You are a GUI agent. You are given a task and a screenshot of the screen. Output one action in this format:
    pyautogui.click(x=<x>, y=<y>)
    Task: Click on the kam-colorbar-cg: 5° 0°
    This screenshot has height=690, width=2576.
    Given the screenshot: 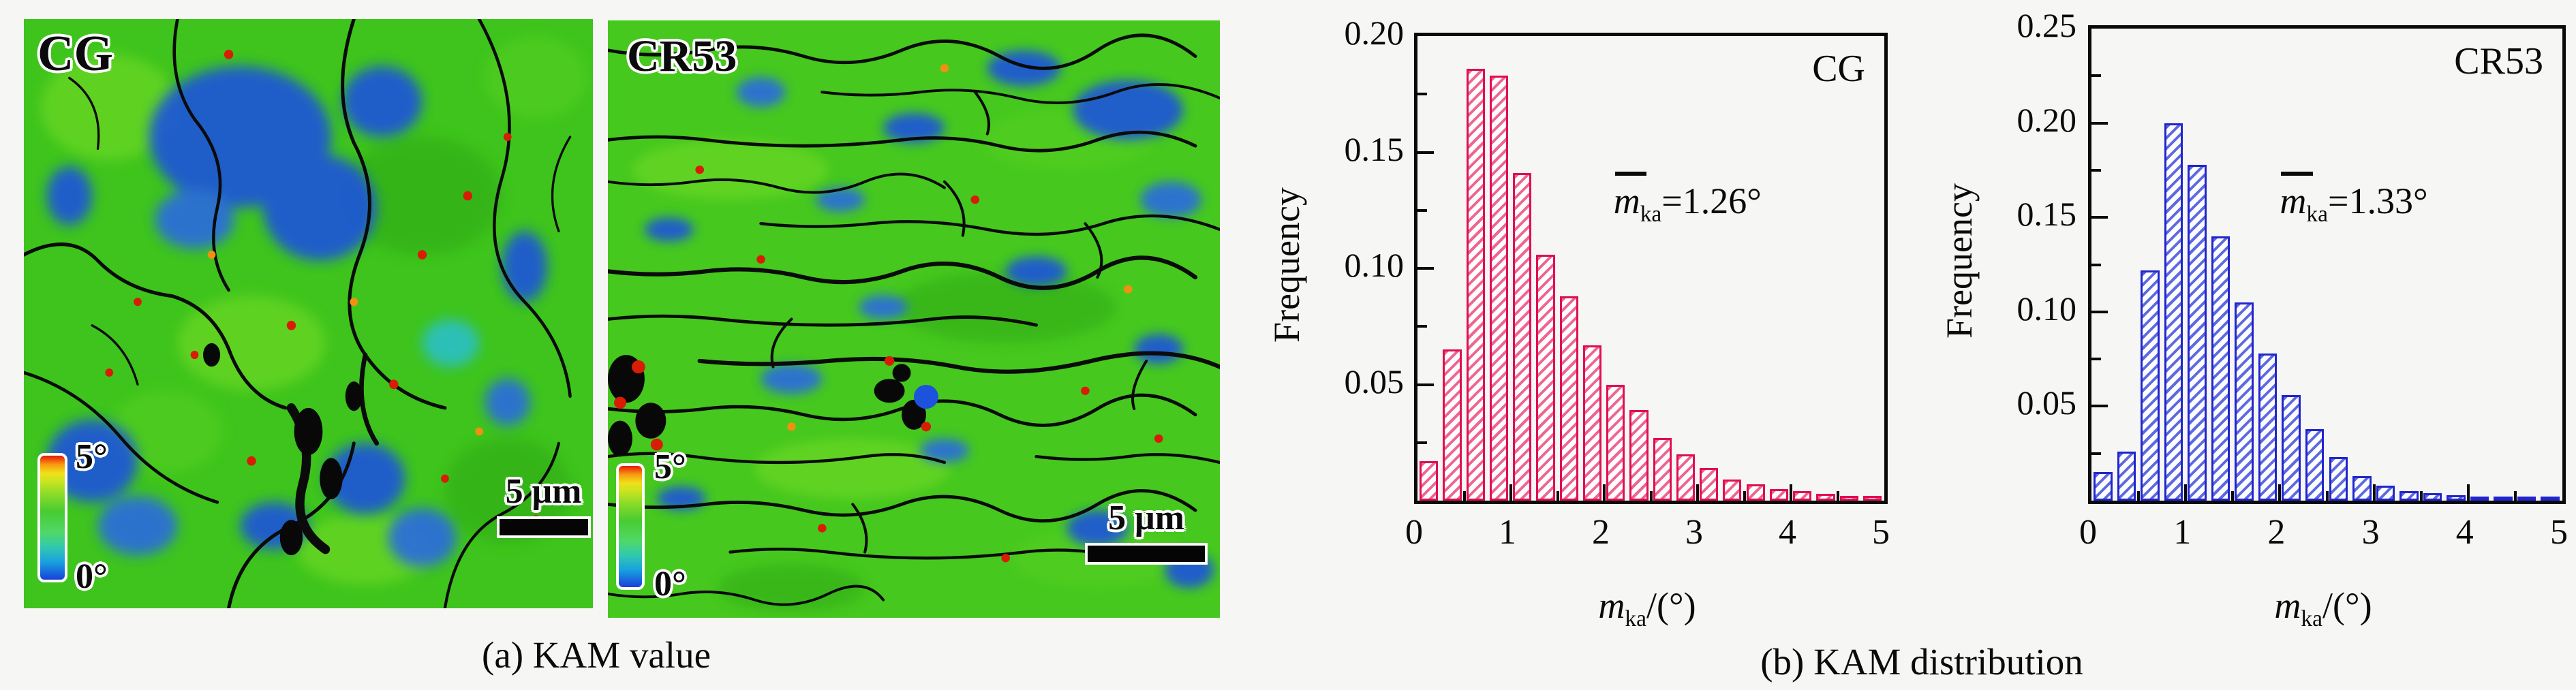 What is the action you would take?
    pyautogui.click(x=92, y=517)
    